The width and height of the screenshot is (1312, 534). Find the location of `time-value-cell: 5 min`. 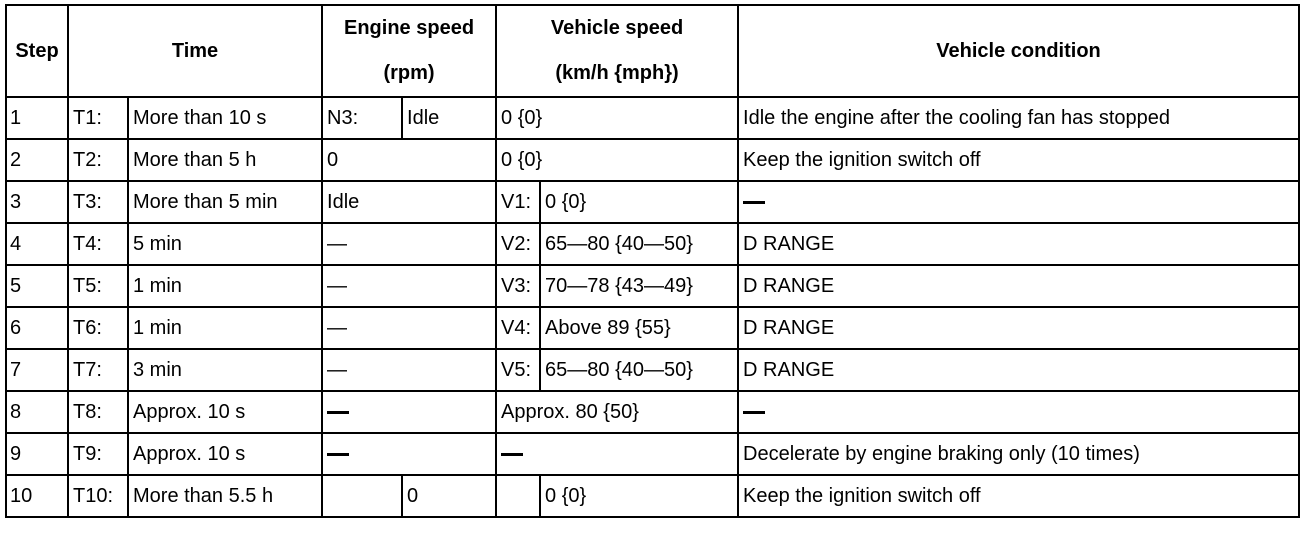

time-value-cell: 5 min is located at coordinates (225, 244).